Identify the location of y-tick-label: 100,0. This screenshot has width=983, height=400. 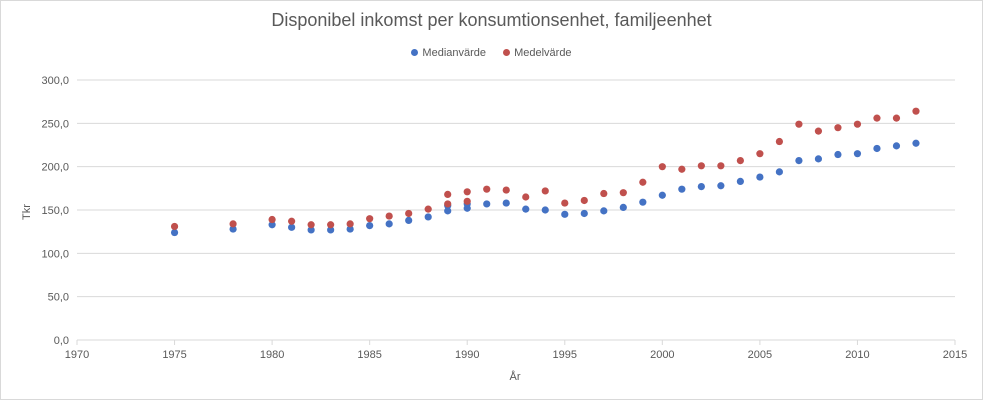
(55, 254).